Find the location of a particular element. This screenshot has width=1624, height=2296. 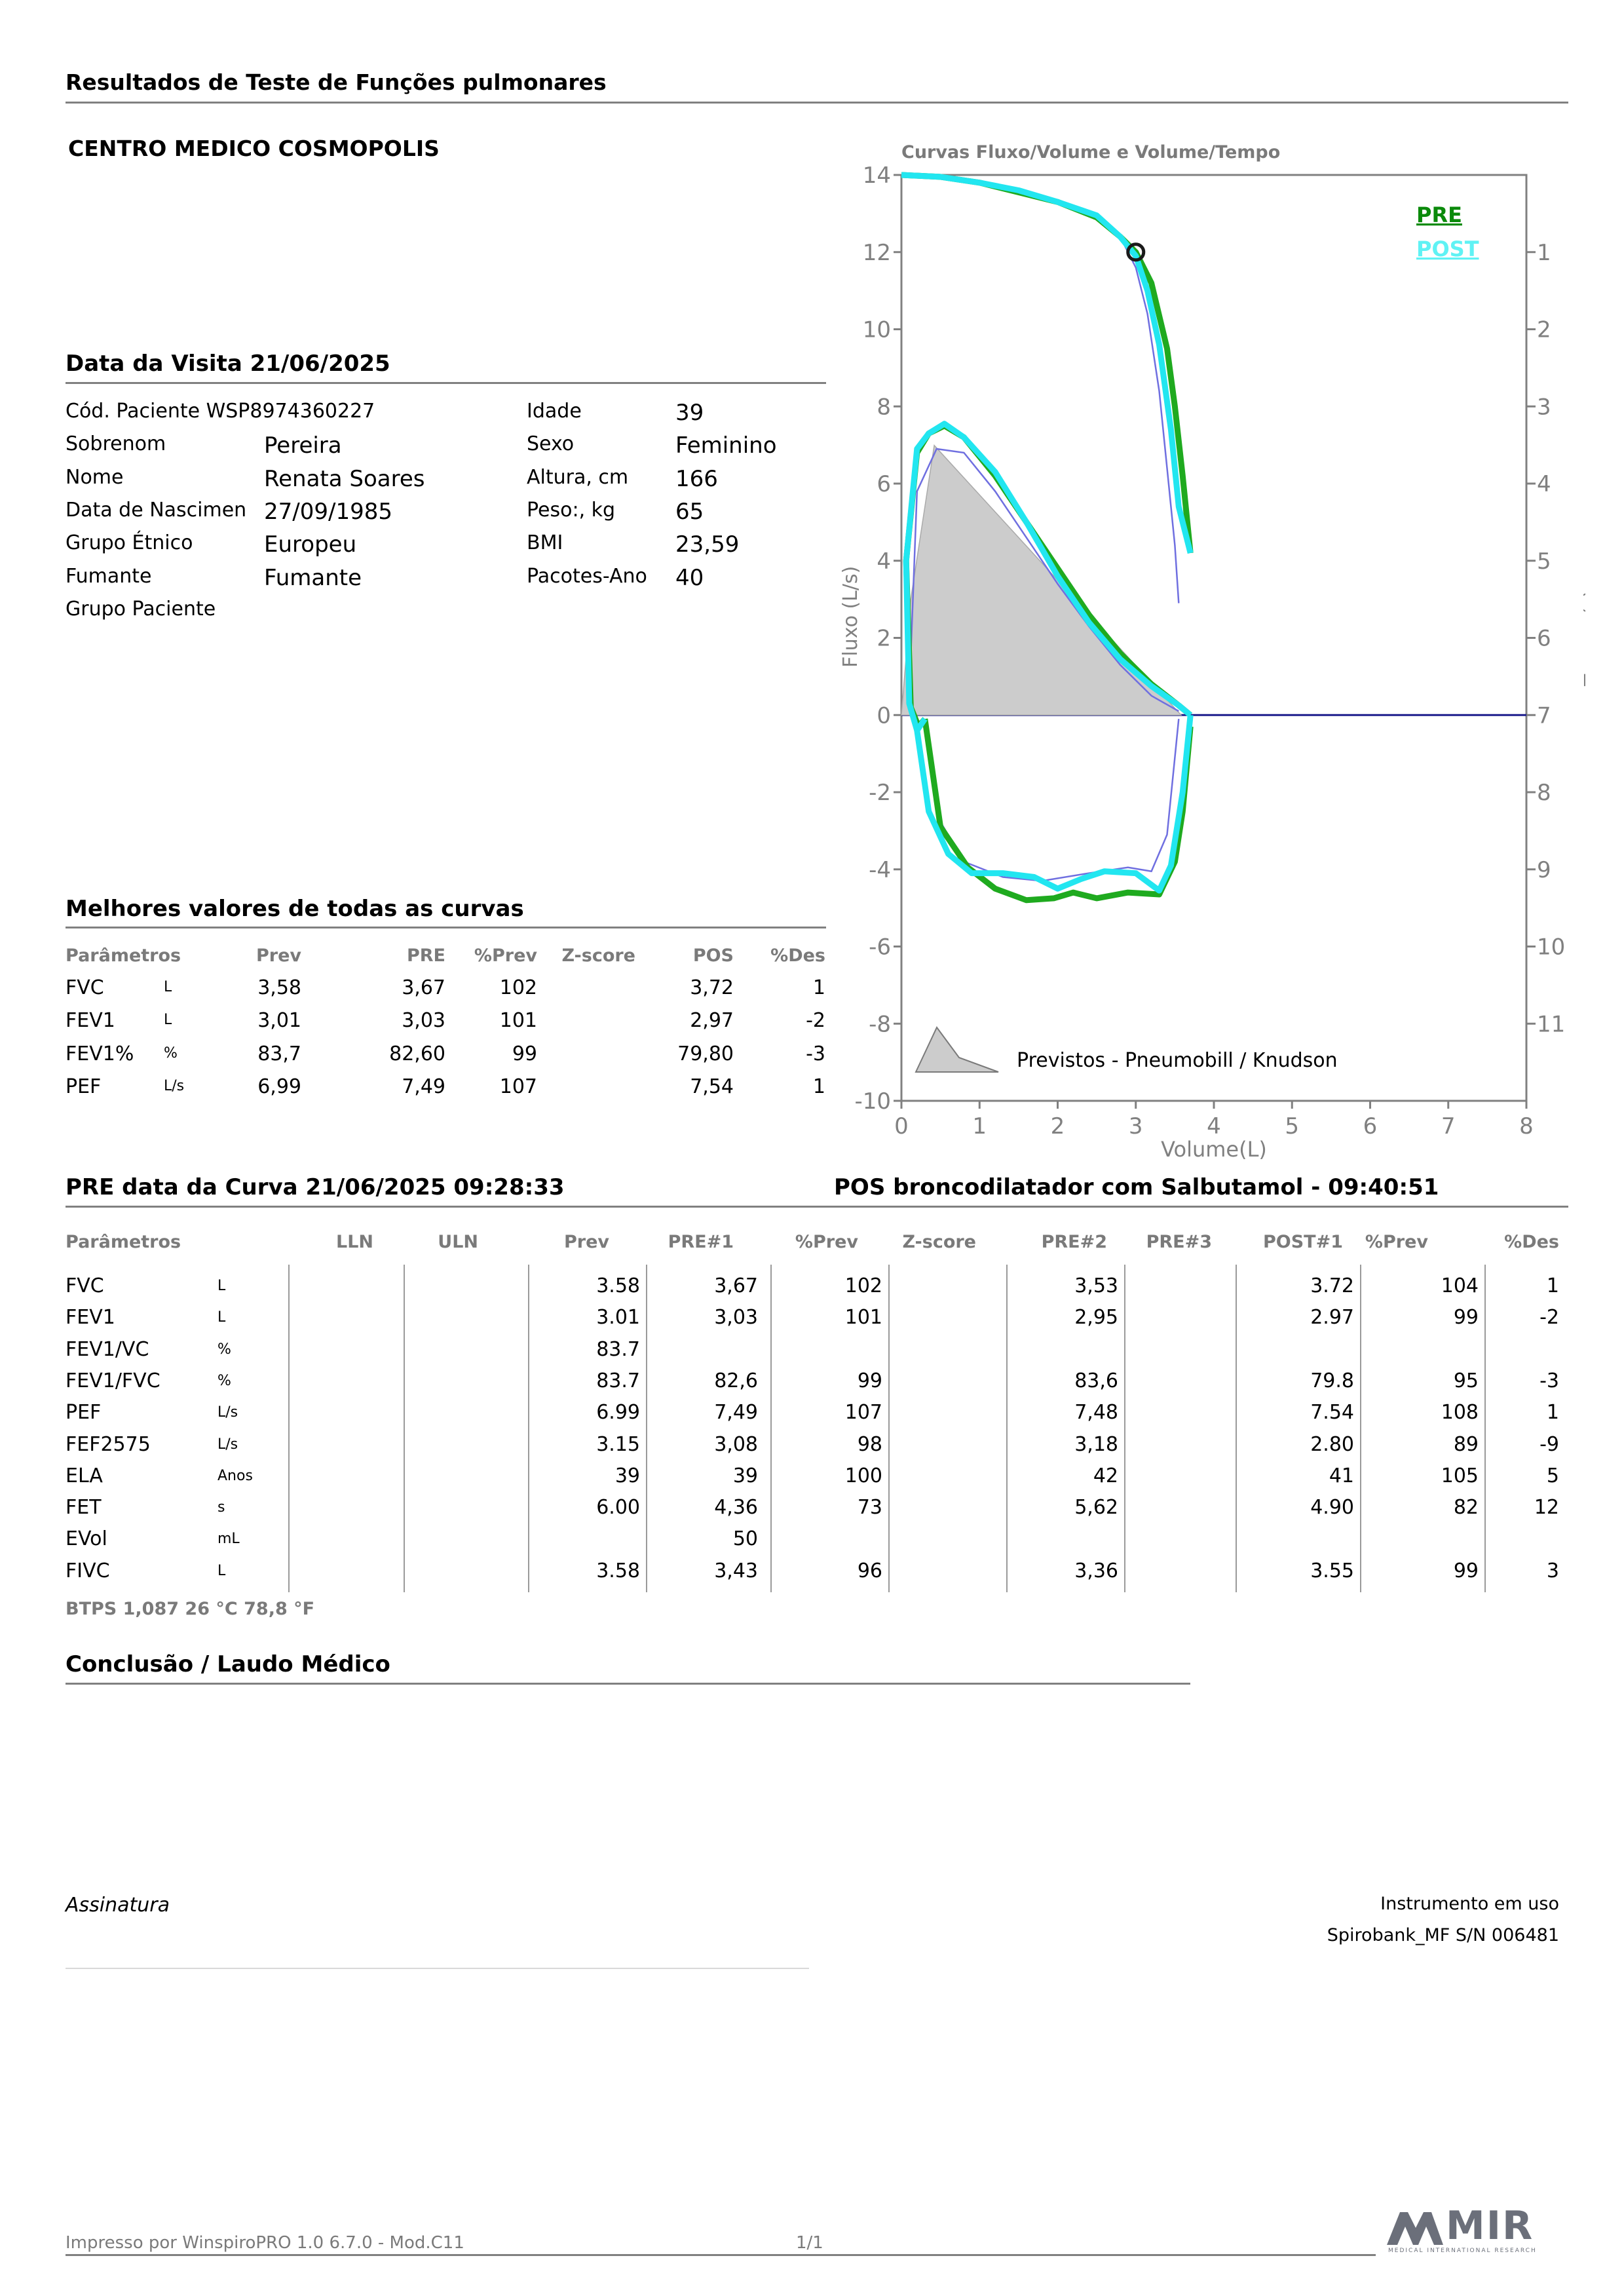

visit-title: Data da Visita 21/06/2025 is located at coordinates (228, 364).